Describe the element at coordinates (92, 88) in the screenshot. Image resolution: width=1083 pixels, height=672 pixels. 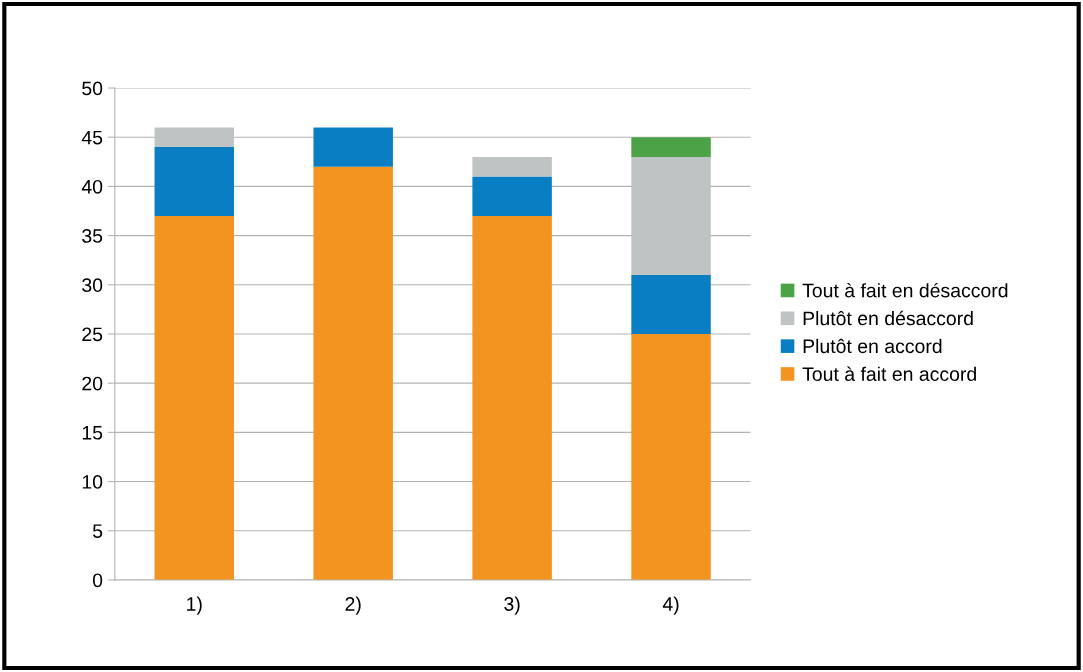
I see `y-tick-label: 50` at that location.